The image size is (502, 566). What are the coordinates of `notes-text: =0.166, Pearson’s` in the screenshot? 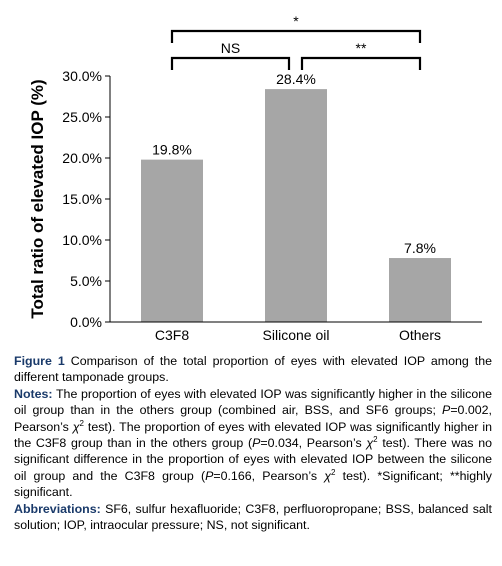 It's located at (265, 475).